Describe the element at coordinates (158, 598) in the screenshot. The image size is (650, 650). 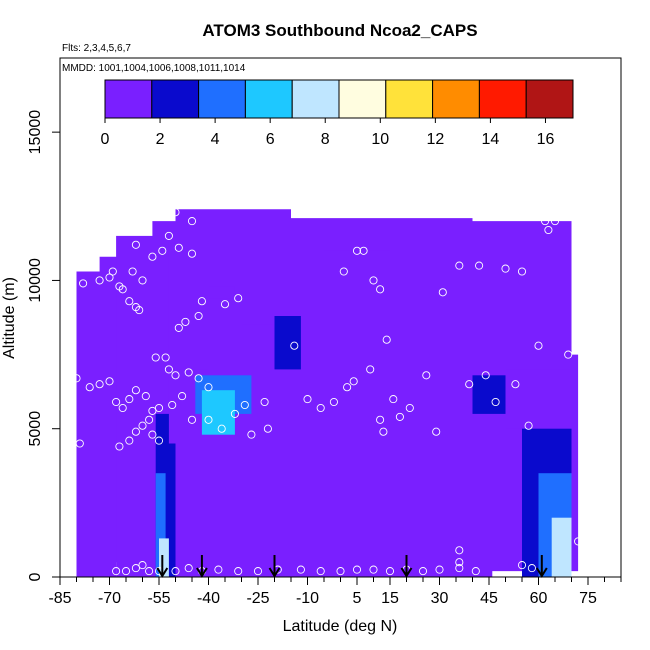
I see `x-tick-label: -55` at that location.